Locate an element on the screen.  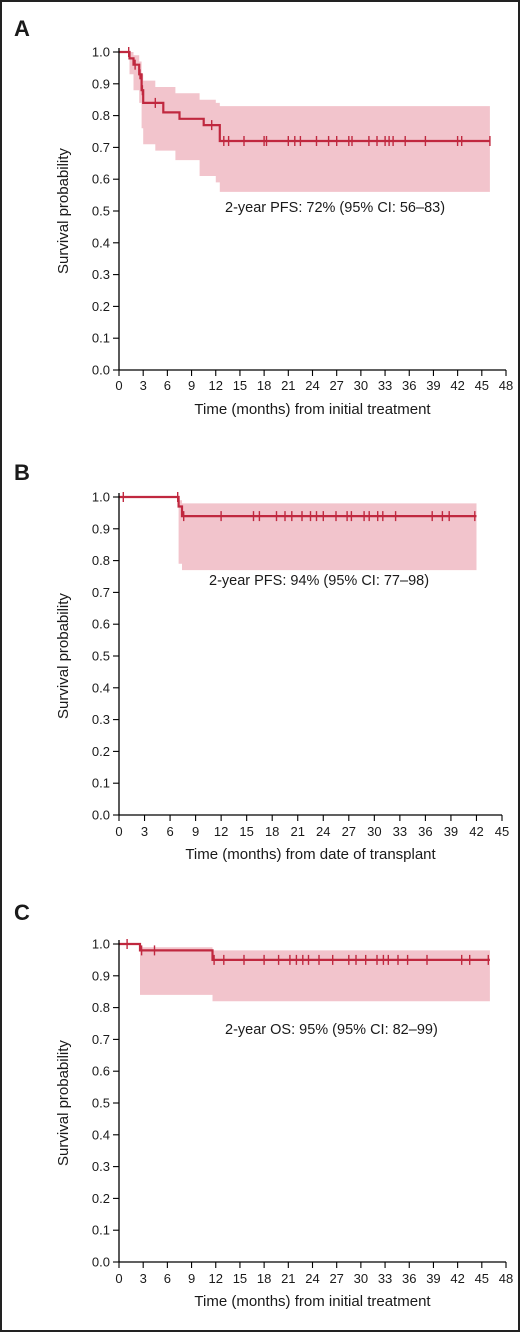
panel-letter: A is located at coordinates (22, 28).